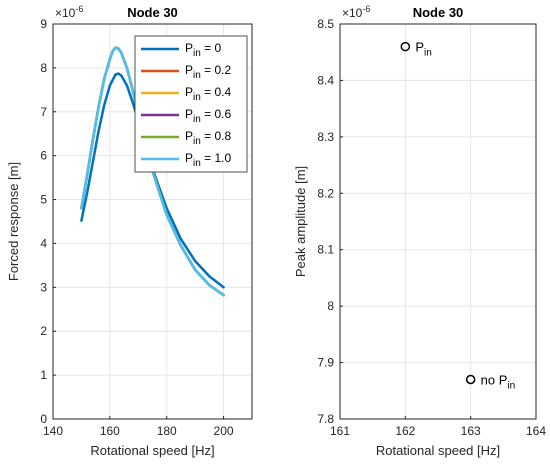  What do you see at coordinates (325, 250) in the screenshot?
I see `y-tick-label: 8.1` at bounding box center [325, 250].